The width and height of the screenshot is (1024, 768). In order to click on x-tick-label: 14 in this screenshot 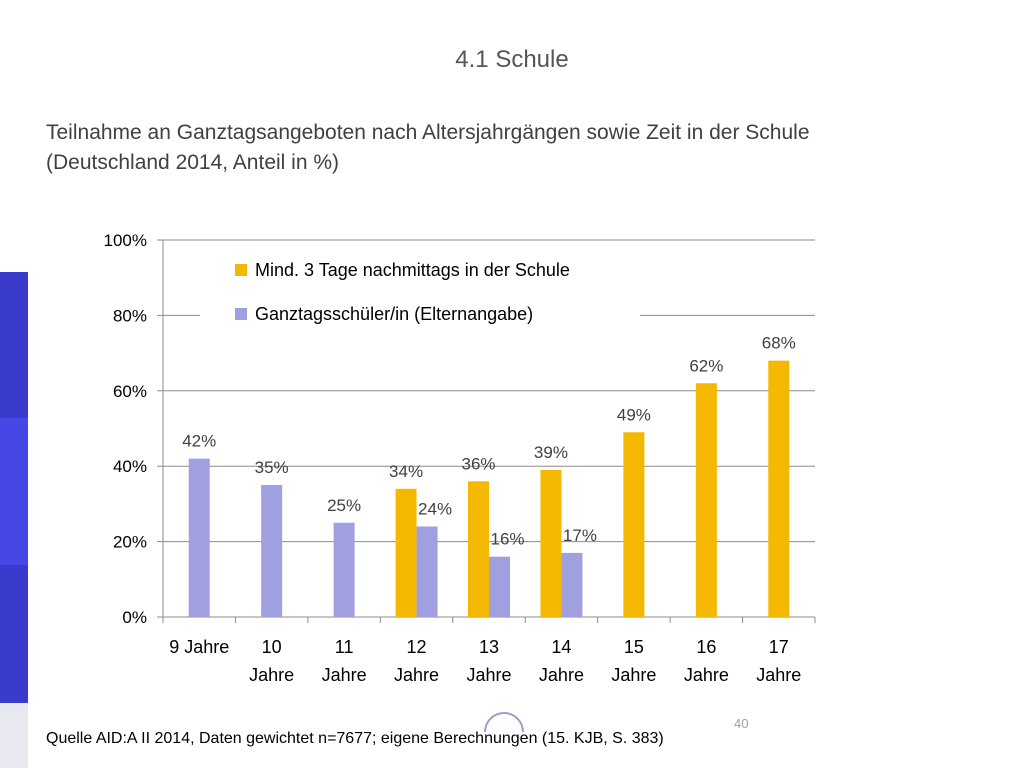, I will do `click(561, 647)`.